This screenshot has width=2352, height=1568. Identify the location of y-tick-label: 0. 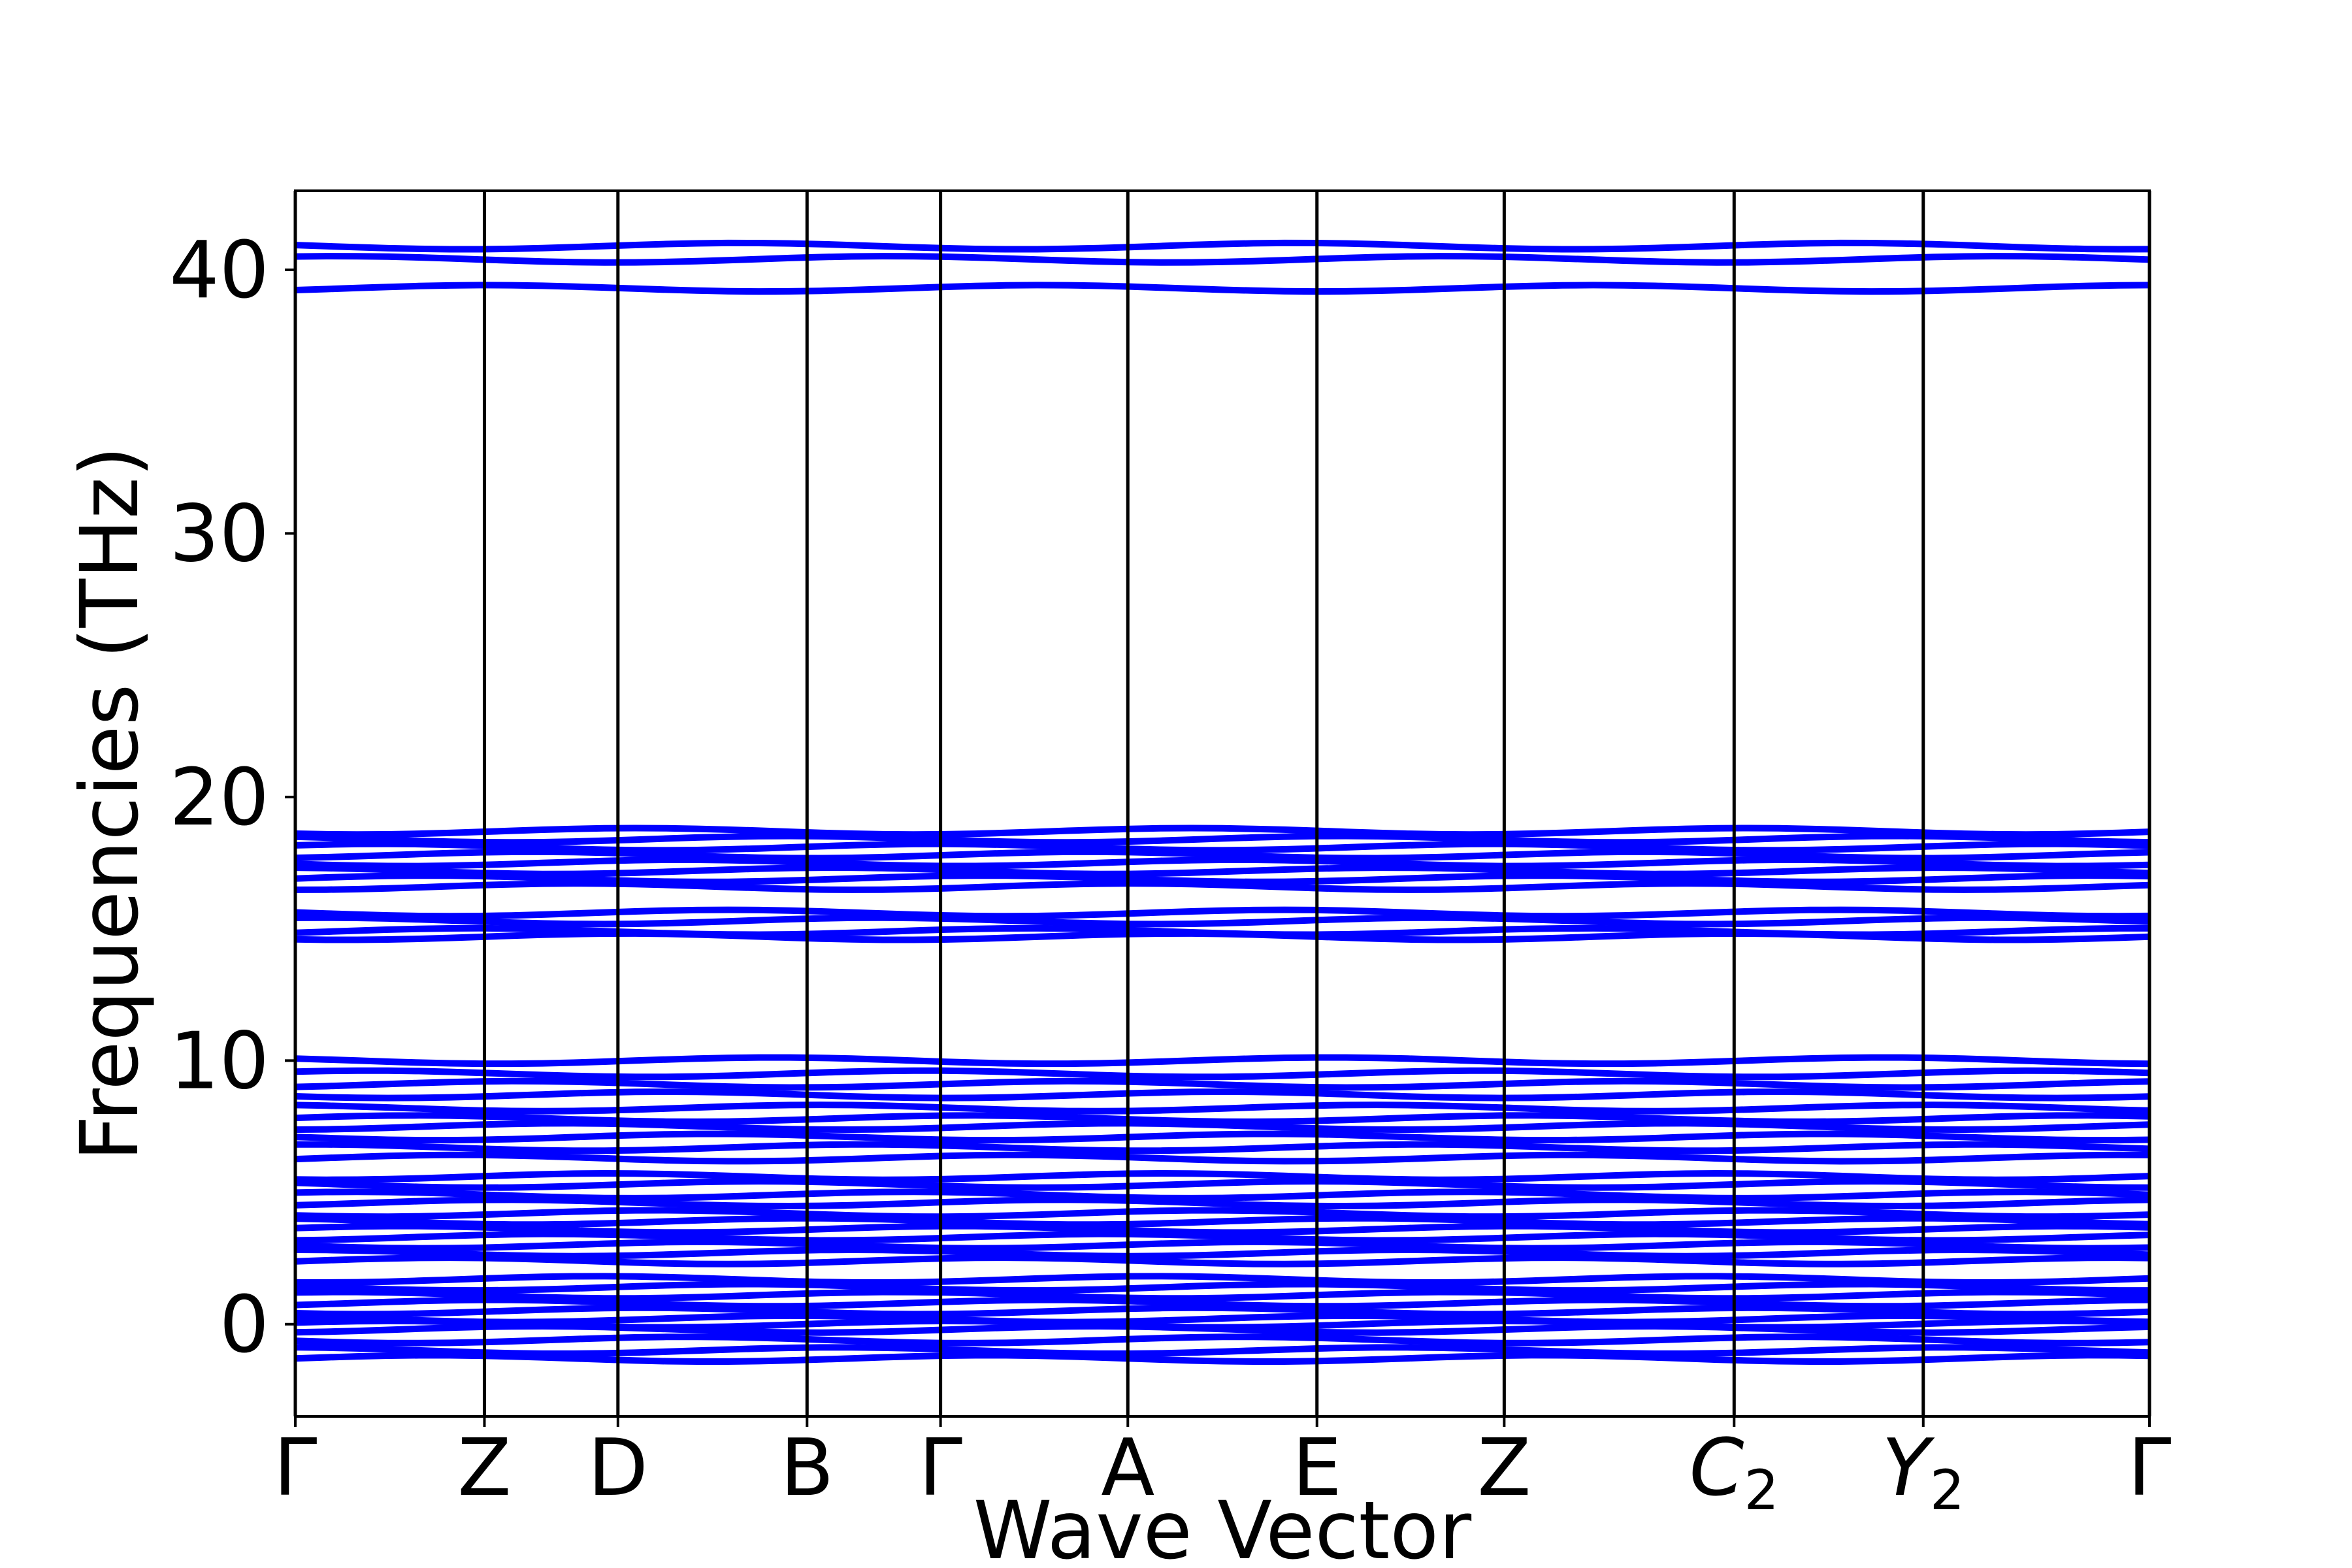
(244, 1325).